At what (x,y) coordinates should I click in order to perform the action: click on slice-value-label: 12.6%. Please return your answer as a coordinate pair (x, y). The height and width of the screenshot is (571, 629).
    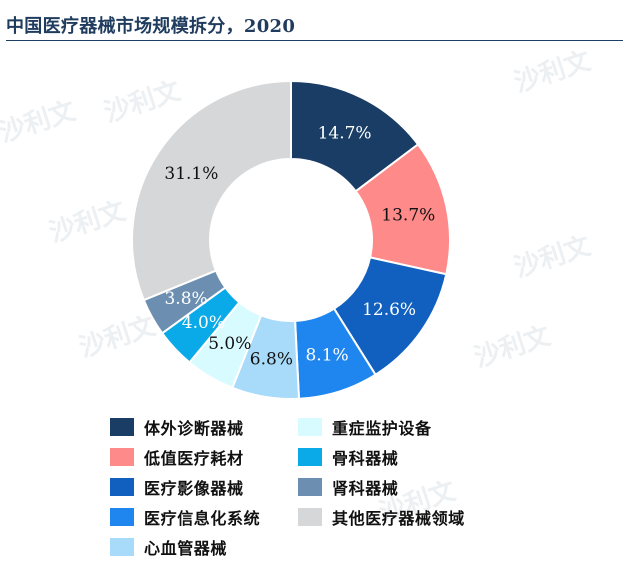
    Looking at the image, I should click on (389, 310).